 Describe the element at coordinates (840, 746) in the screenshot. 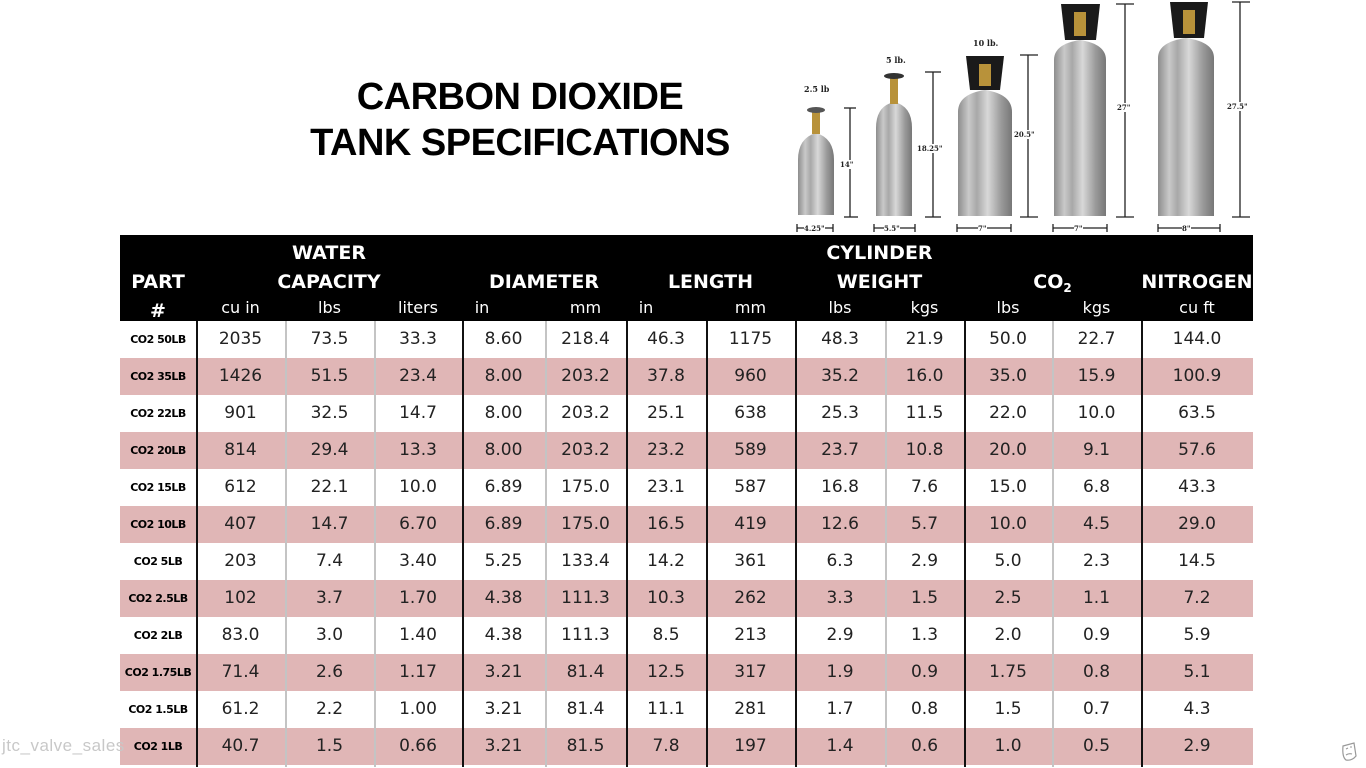

I see `table-cell: 1.4` at that location.